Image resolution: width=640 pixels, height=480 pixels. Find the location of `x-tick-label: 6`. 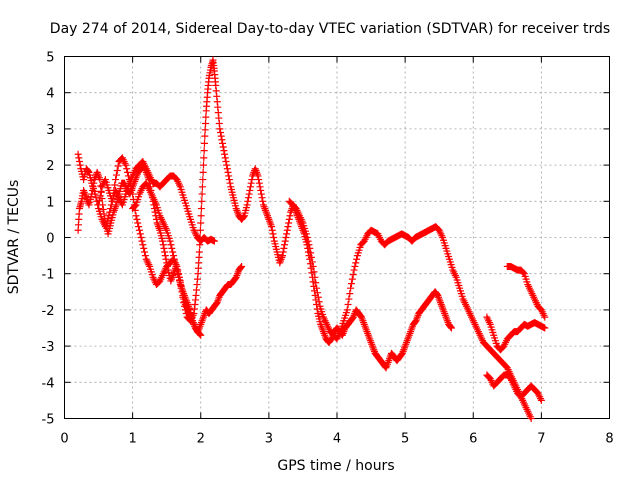

x-tick-label: 6 is located at coordinates (473, 439).